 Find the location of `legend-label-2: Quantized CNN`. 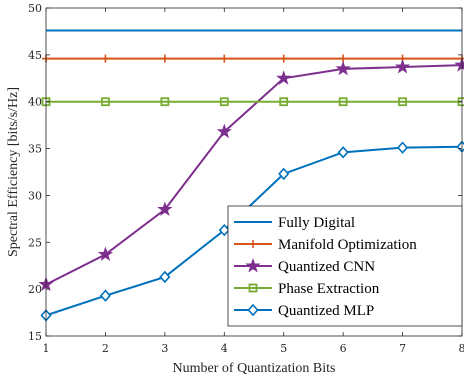

legend-label-2: Quantized CNN is located at coordinates (326, 267).